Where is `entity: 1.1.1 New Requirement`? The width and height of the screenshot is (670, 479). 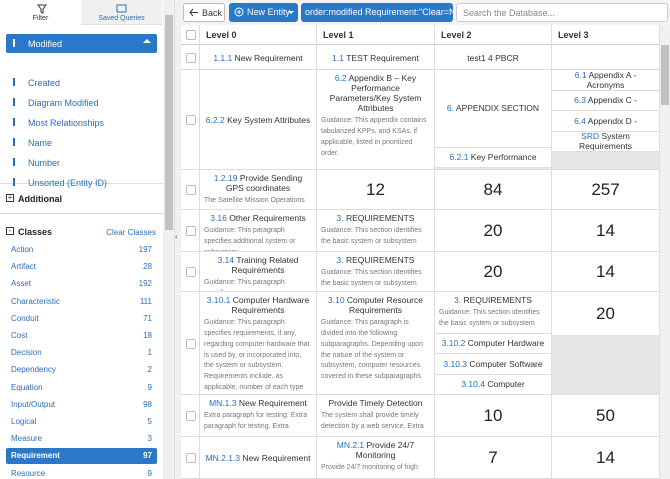 entity: 1.1.1 New Requirement is located at coordinates (258, 57).